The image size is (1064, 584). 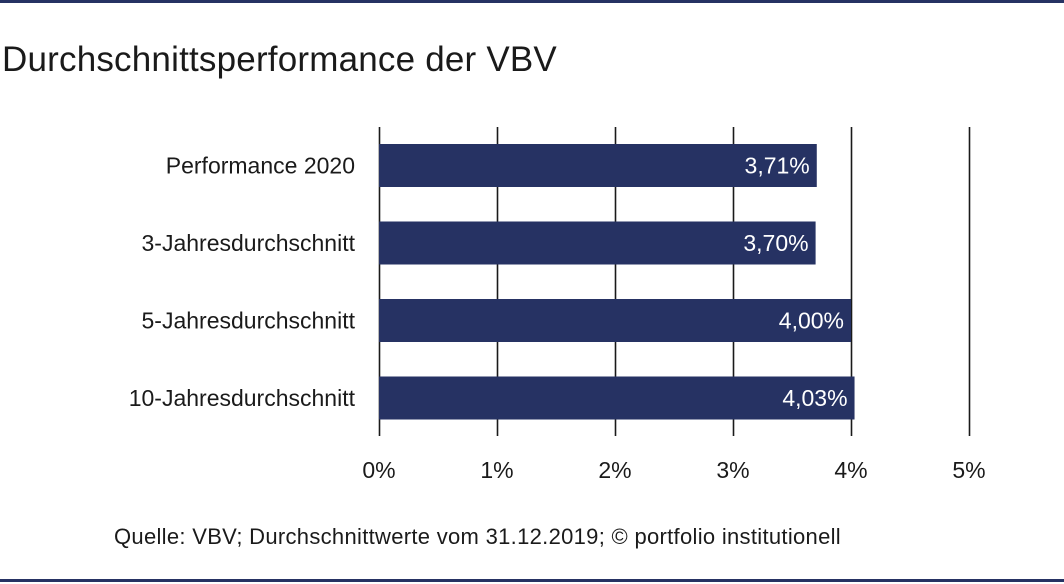 What do you see at coordinates (260, 166) in the screenshot?
I see `category-label: Performance 2020` at bounding box center [260, 166].